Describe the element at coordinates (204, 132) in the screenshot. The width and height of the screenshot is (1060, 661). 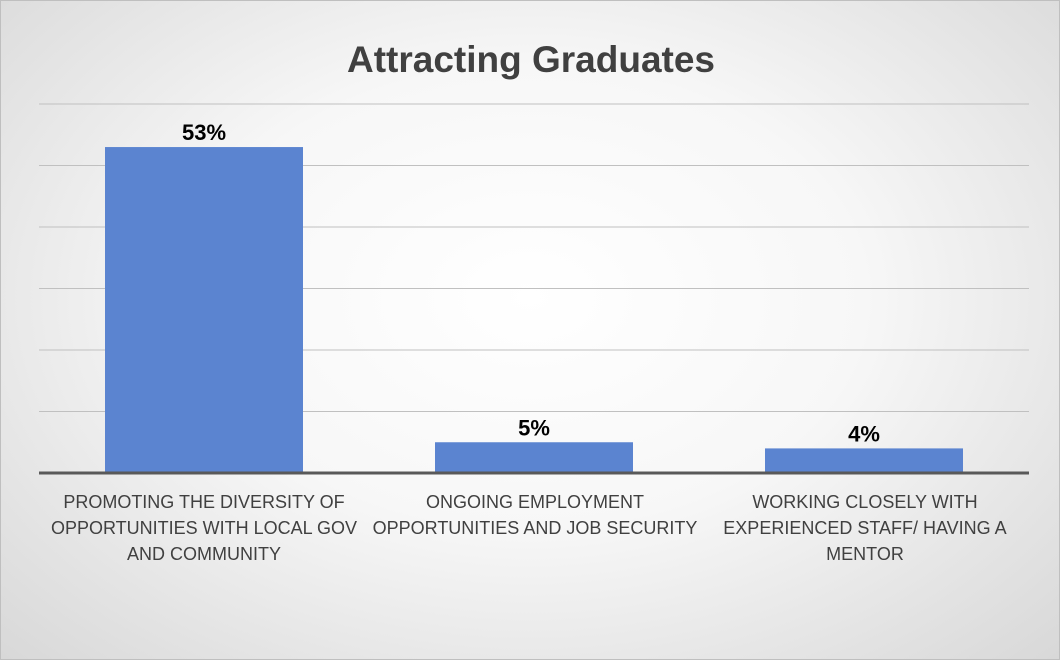
I see `data-label-1: 53%` at that location.